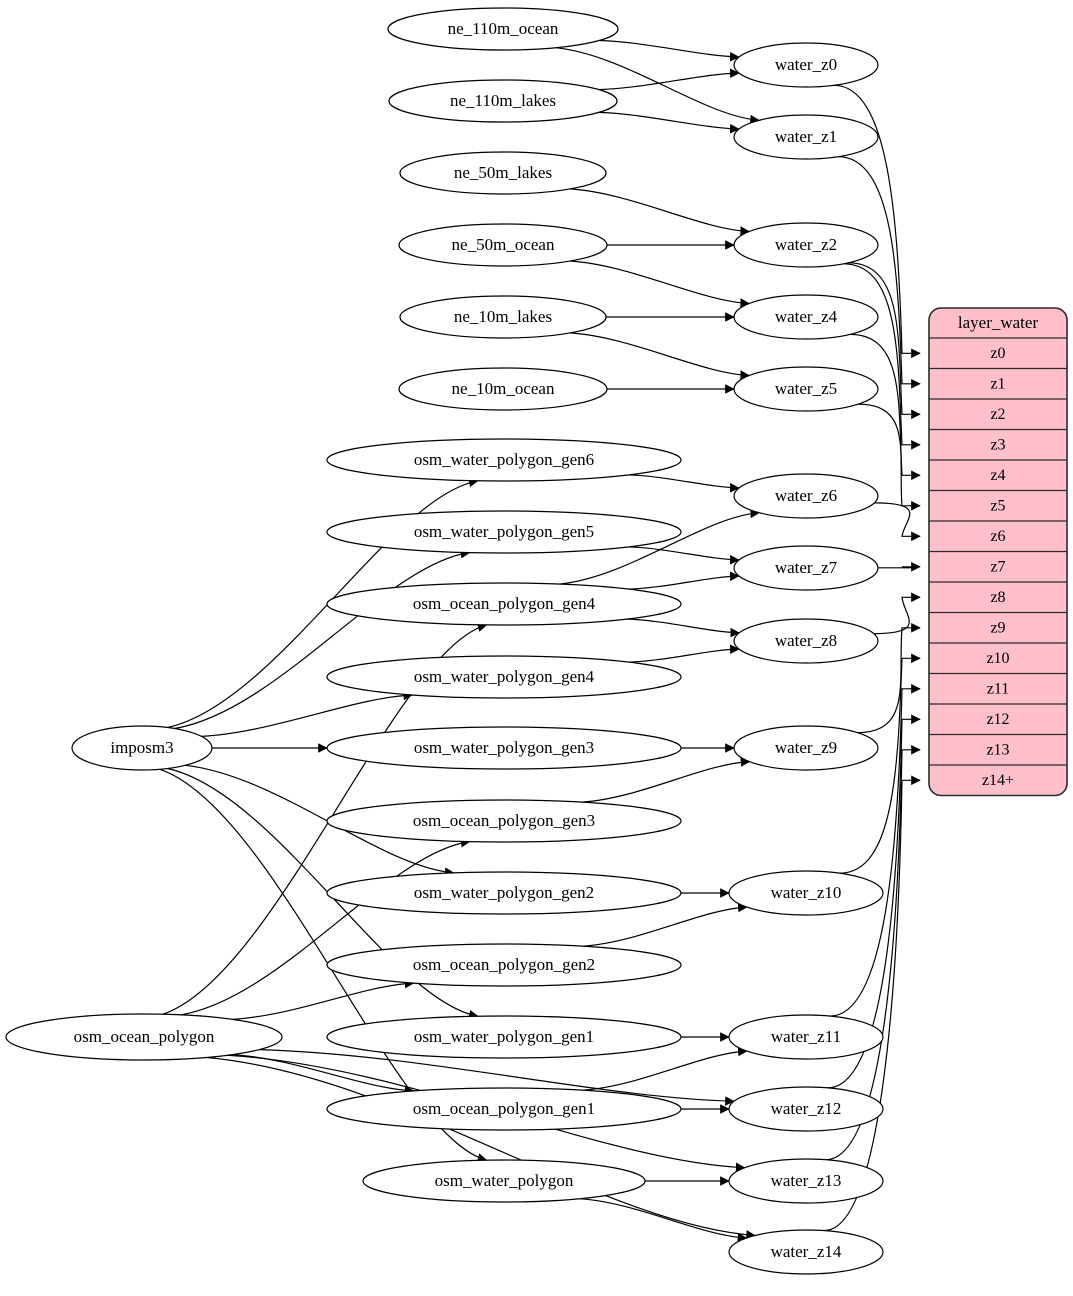  I want to click on node-osm_ocean_polygon: osm_ocean_polygon, so click(144, 1037).